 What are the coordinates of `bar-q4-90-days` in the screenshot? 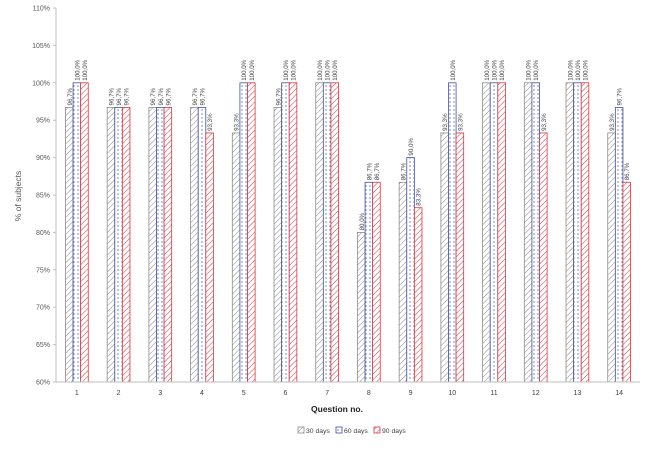 It's located at (209, 257).